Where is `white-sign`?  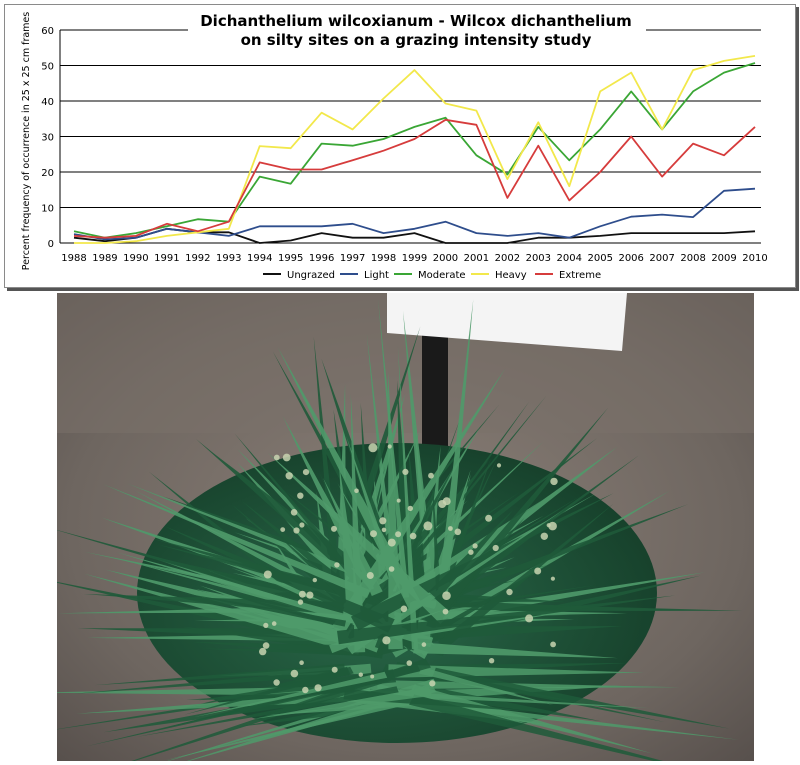
white-sign is located at coordinates (507, 322).